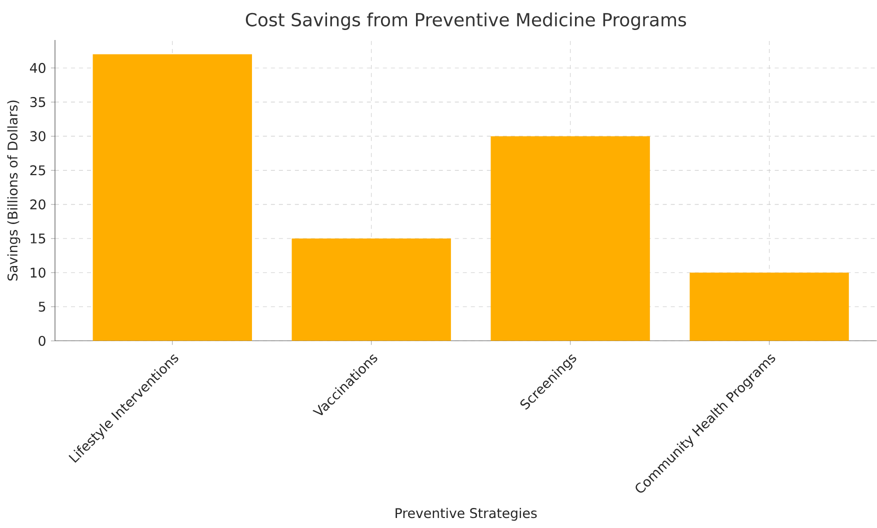 The height and width of the screenshot is (528, 877). What do you see at coordinates (42, 307) in the screenshot?
I see `y-tick-label: 5` at bounding box center [42, 307].